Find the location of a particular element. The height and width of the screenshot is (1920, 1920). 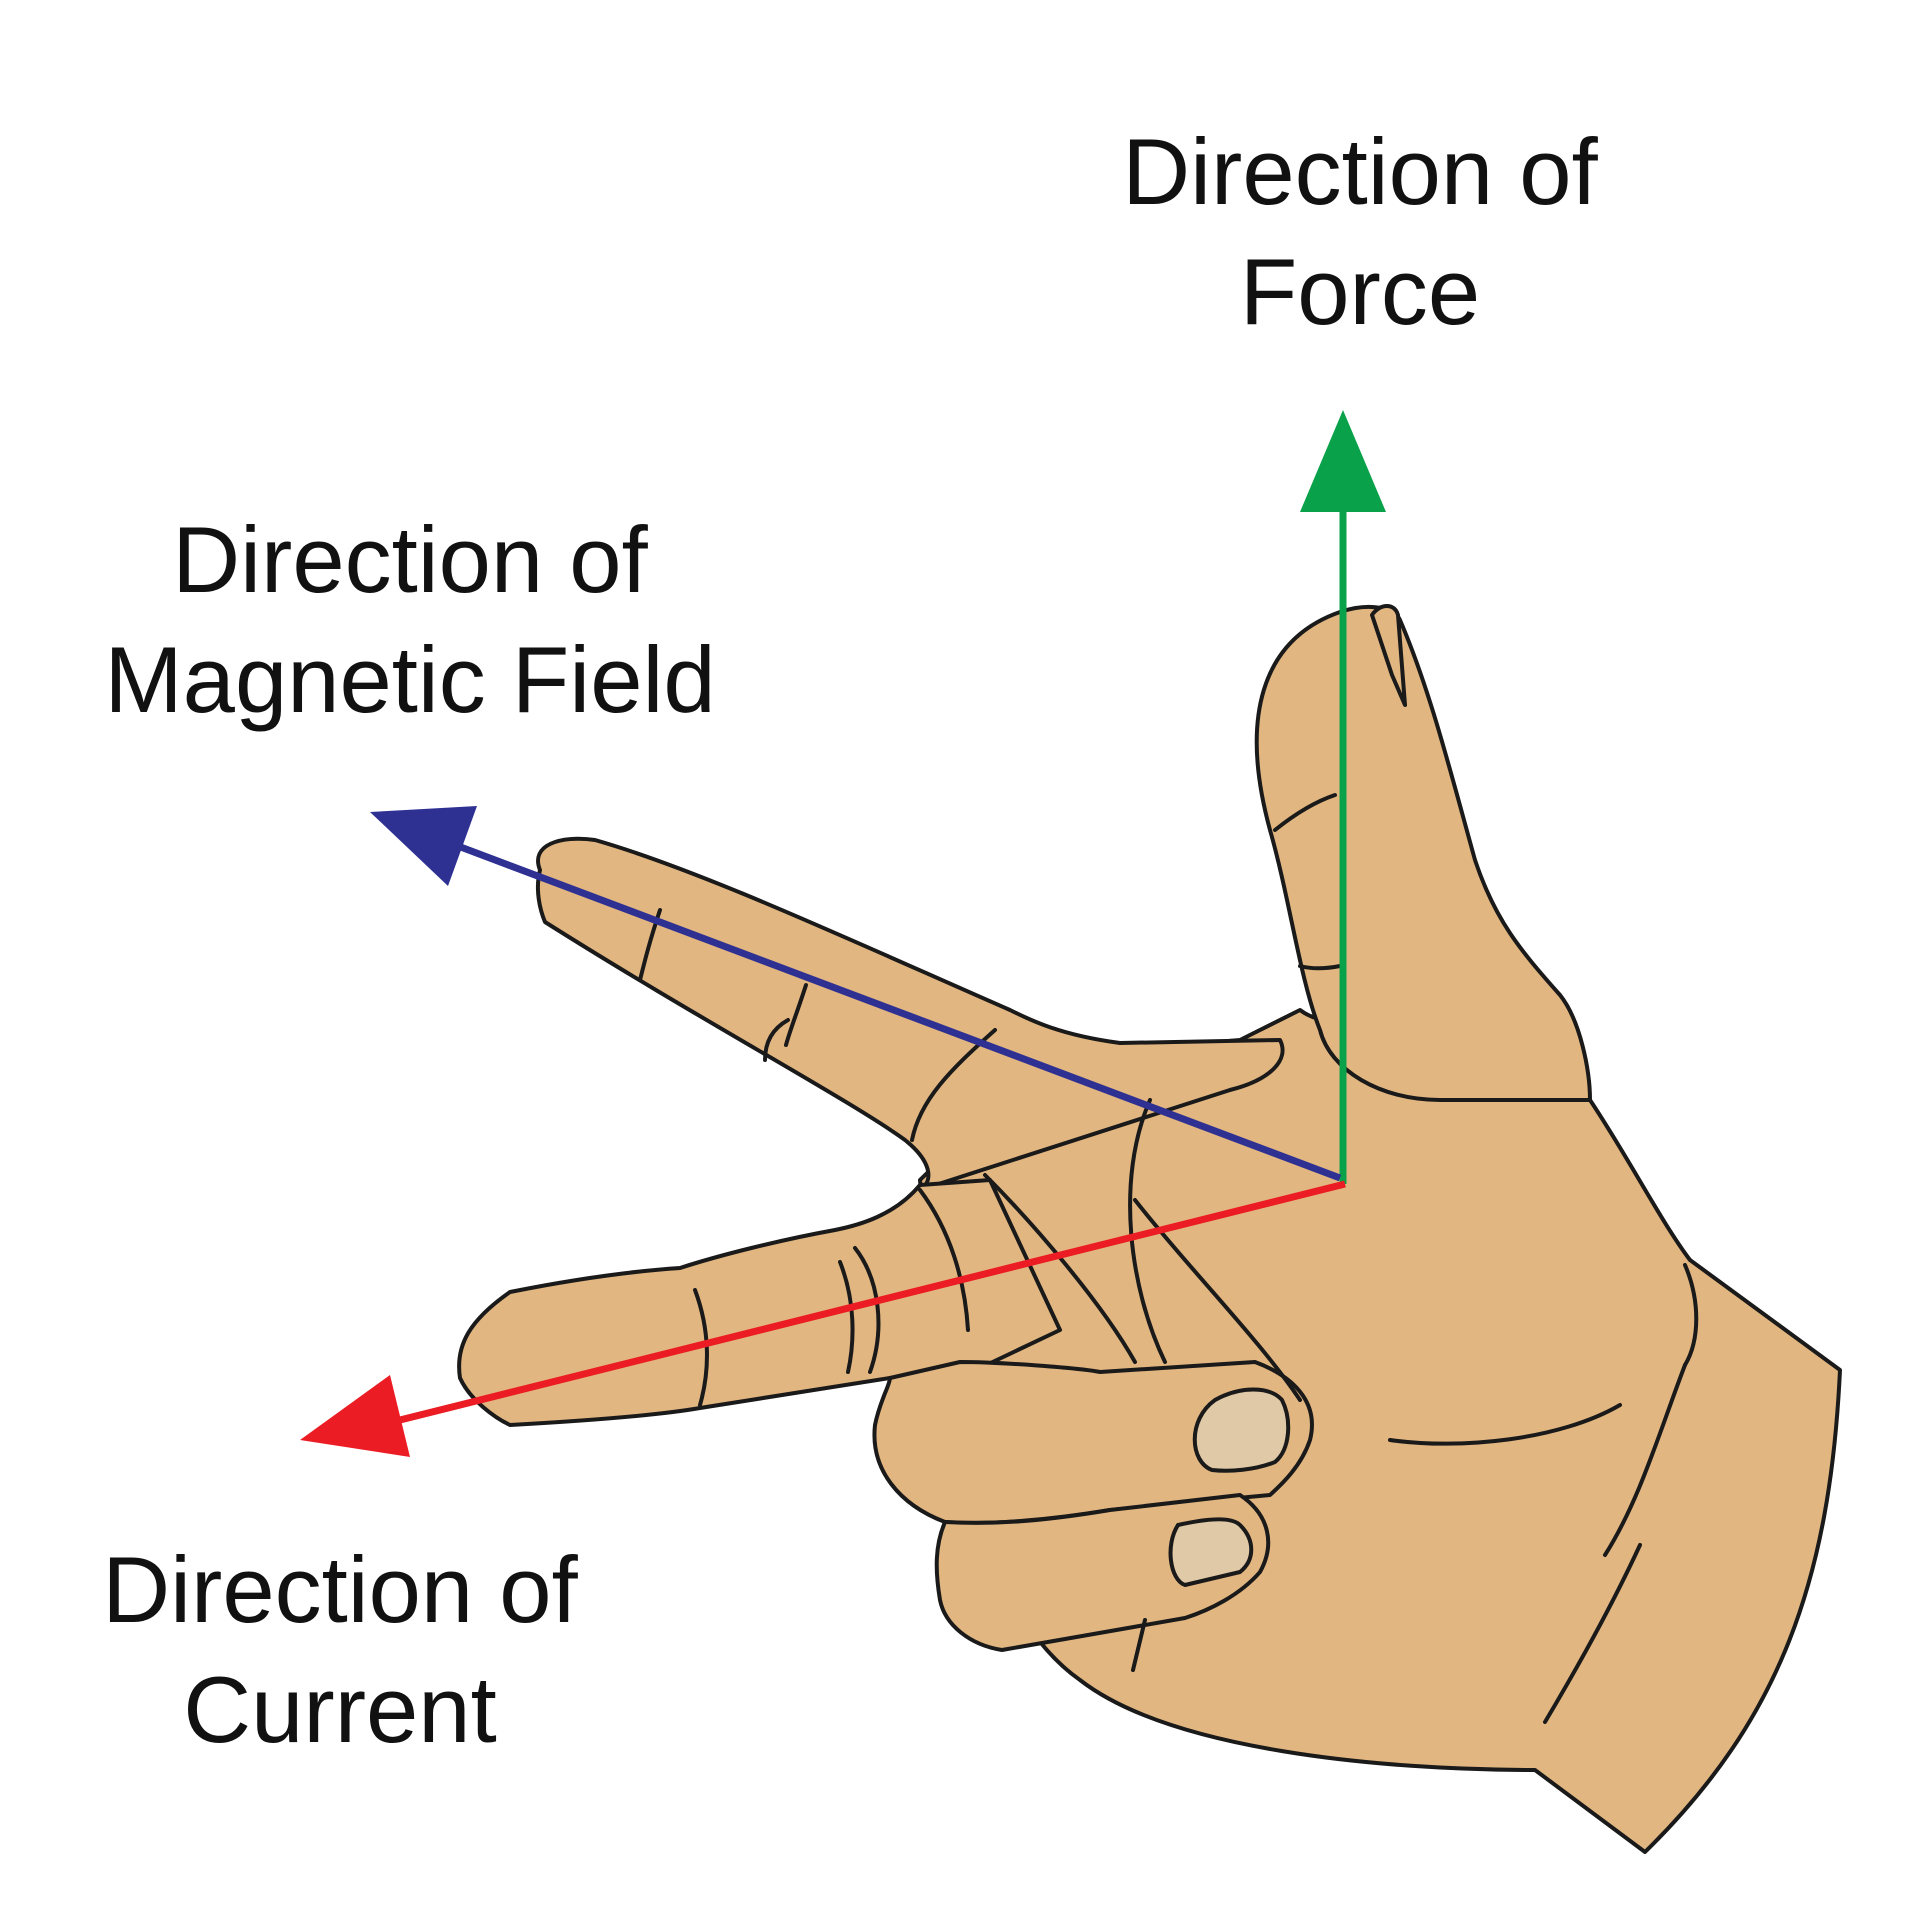

arrow-up-icon is located at coordinates (1343, 797).